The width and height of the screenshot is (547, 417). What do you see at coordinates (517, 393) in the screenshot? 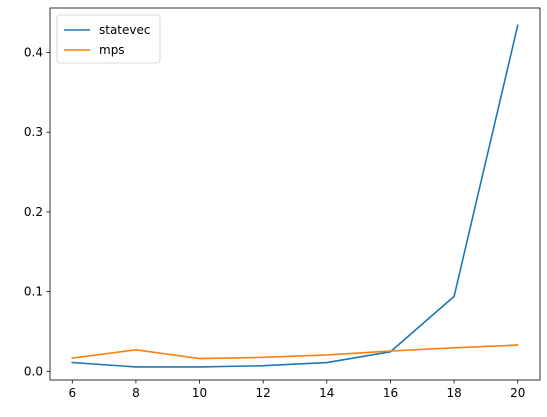
I see `x-tick-label: 20` at bounding box center [517, 393].